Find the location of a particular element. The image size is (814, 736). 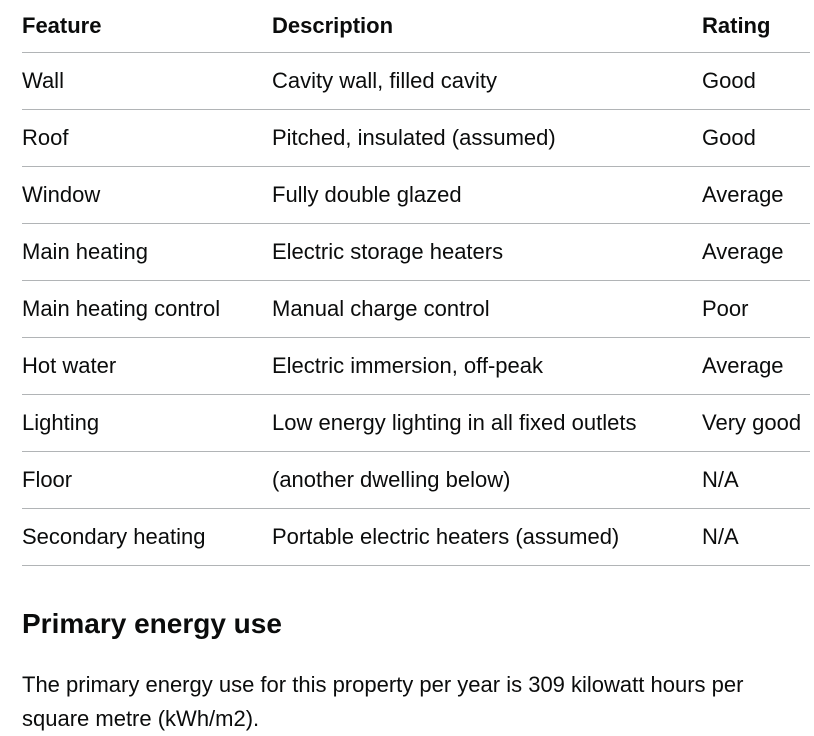

cell-rating: Poor is located at coordinates (756, 309).